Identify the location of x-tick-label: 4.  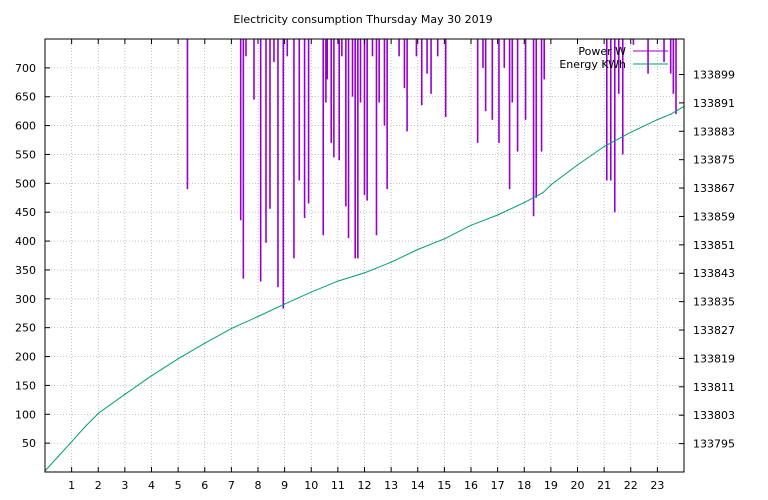
(151, 485).